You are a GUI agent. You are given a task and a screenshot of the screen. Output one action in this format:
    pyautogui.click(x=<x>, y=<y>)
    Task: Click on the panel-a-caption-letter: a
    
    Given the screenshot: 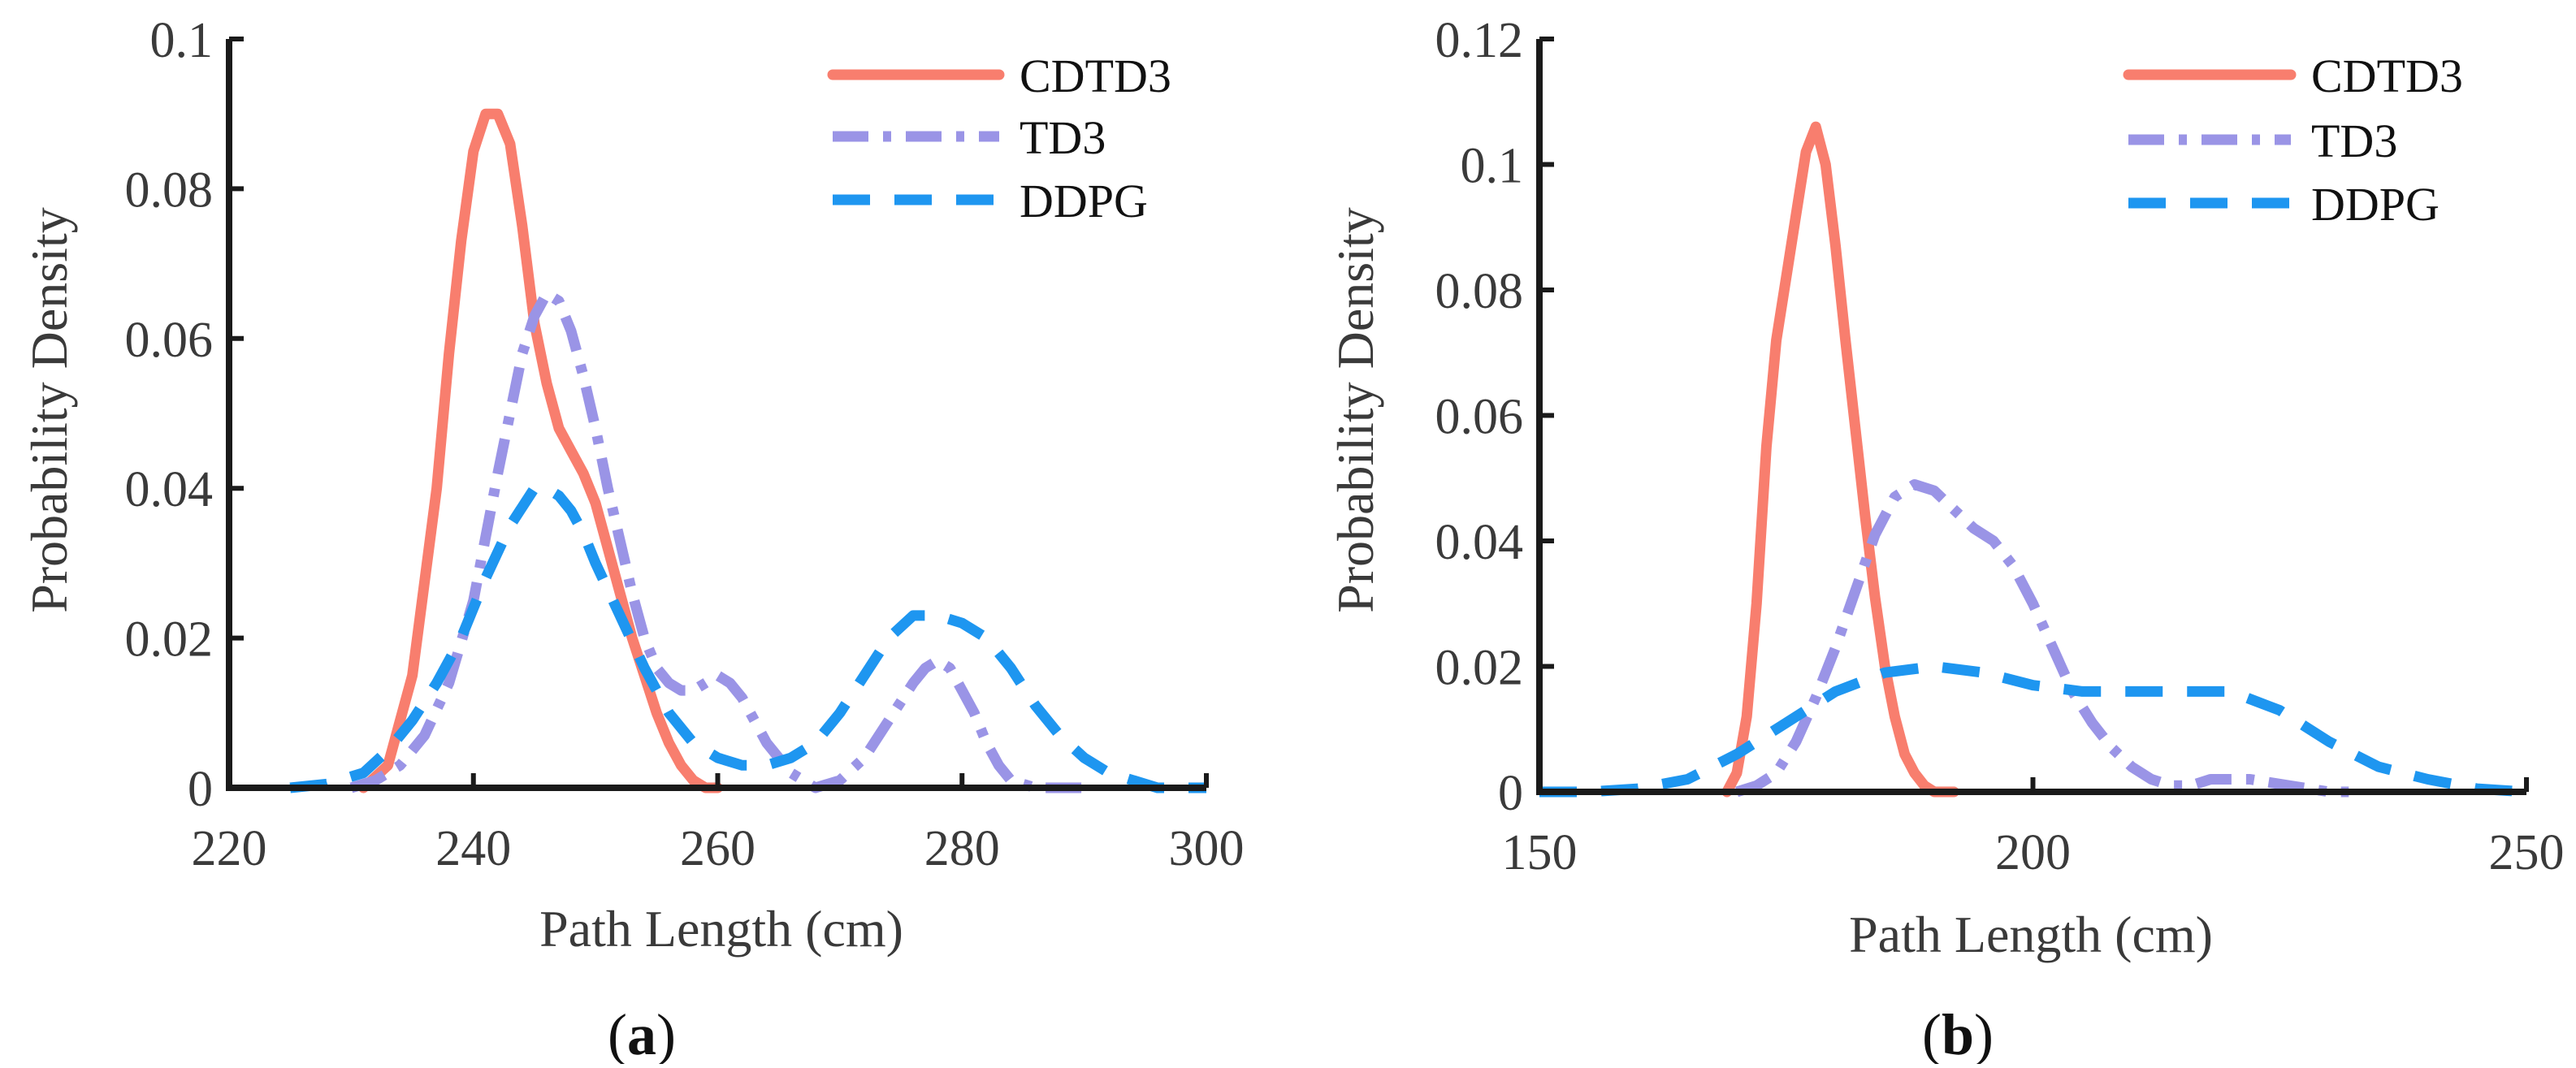 What is the action you would take?
    pyautogui.click(x=642, y=1033)
    